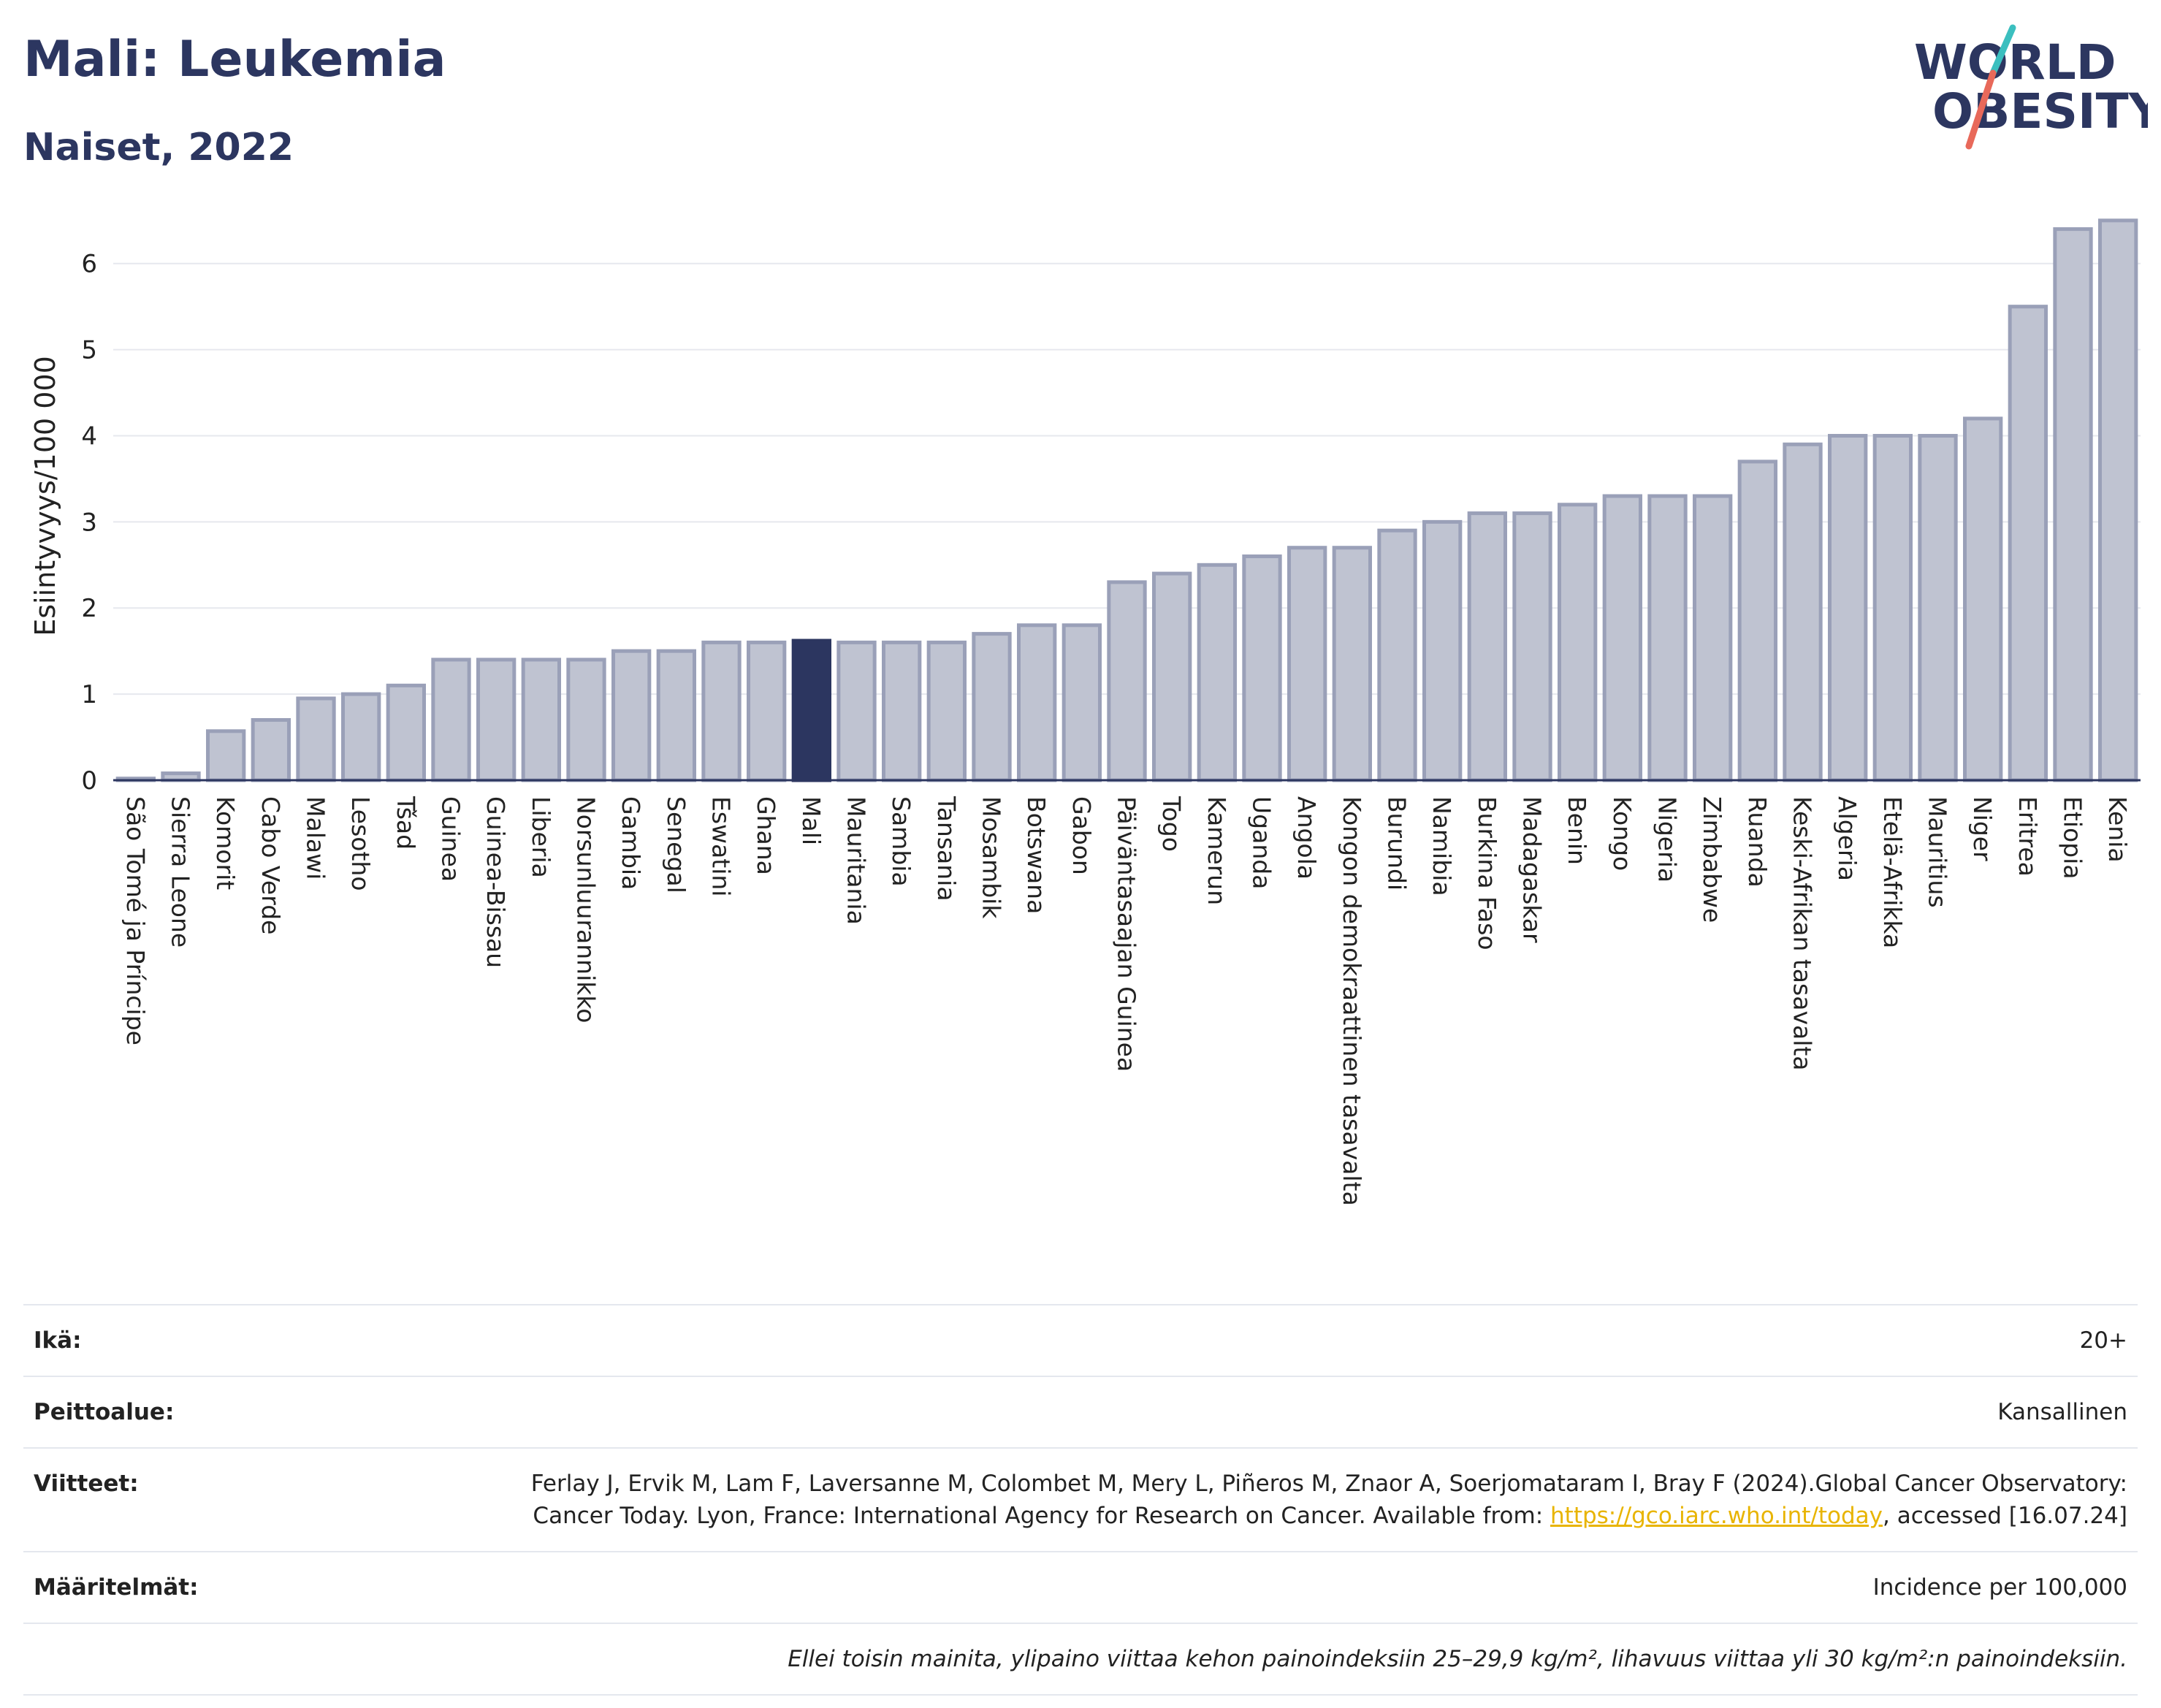 The width and height of the screenshot is (2161, 1708). I want to click on y-tick-label: 1, so click(89, 694).